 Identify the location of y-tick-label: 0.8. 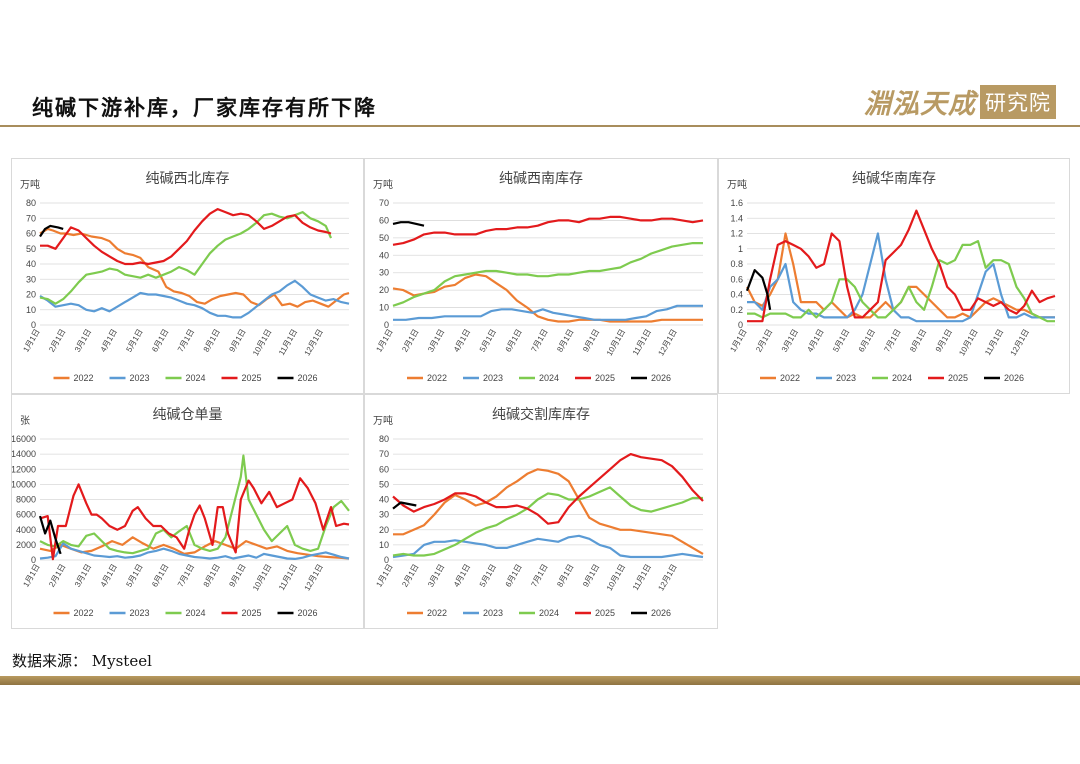
(736, 264).